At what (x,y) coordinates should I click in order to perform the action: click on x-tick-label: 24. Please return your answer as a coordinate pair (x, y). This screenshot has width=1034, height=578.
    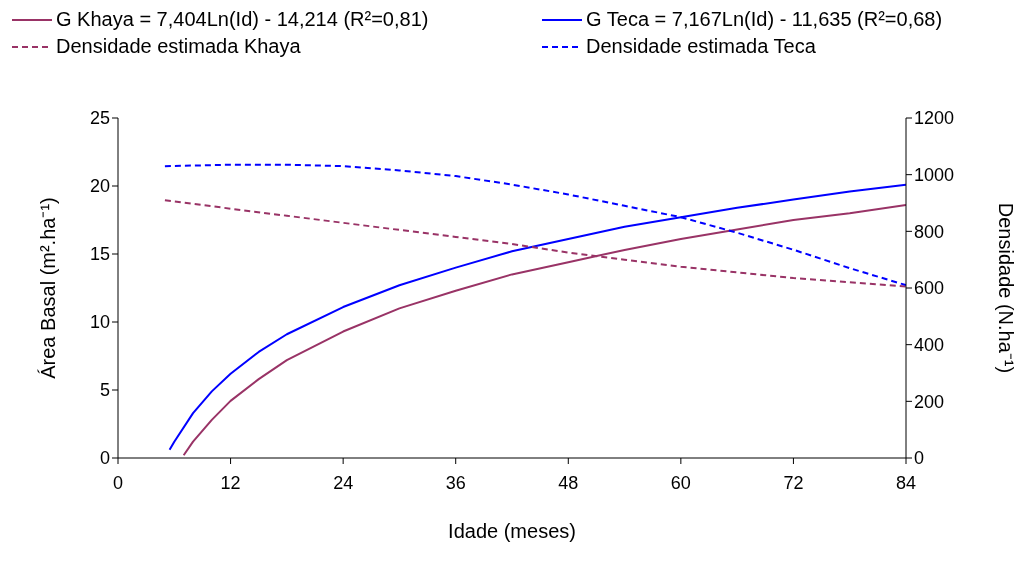
    Looking at the image, I should click on (343, 482).